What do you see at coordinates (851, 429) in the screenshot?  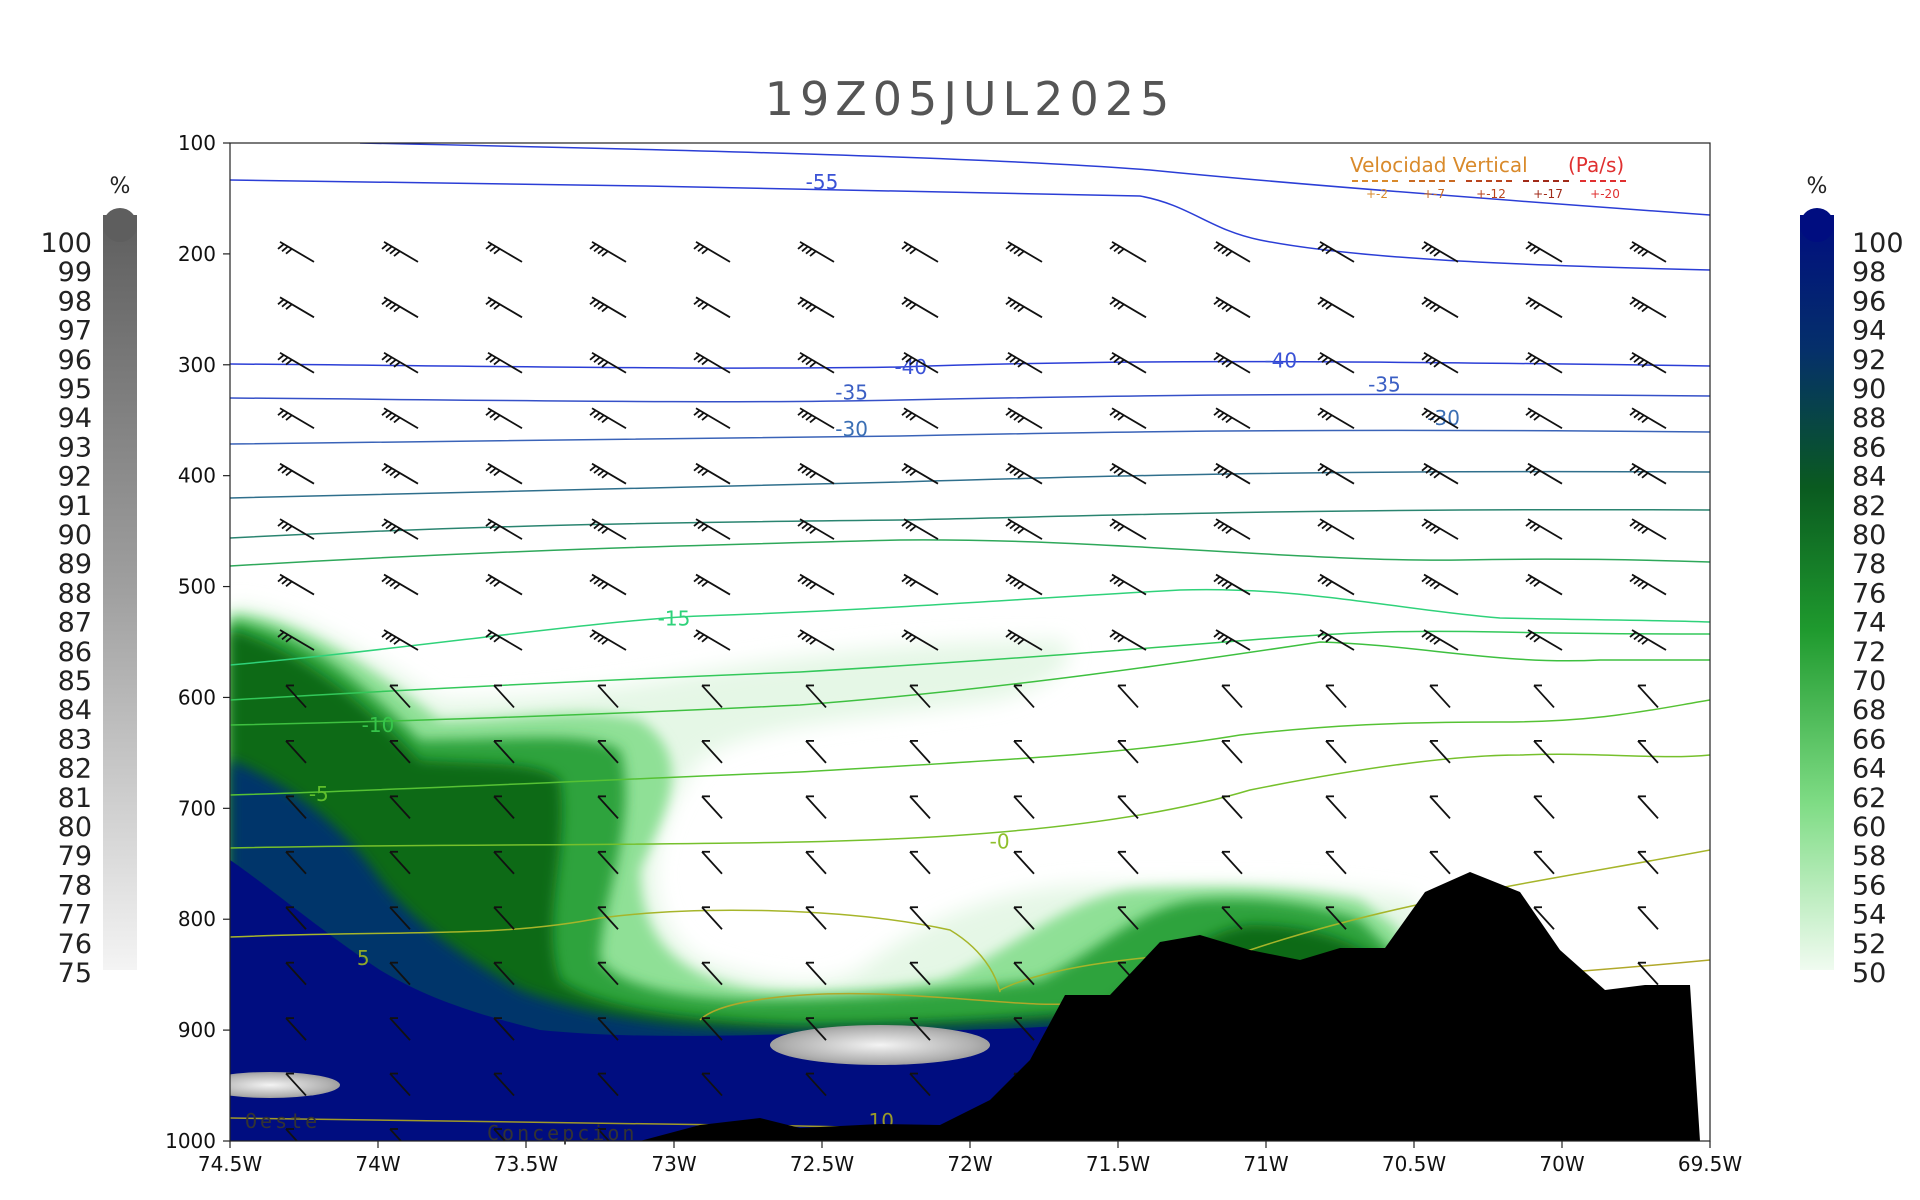 I see `contour-label: -30` at bounding box center [851, 429].